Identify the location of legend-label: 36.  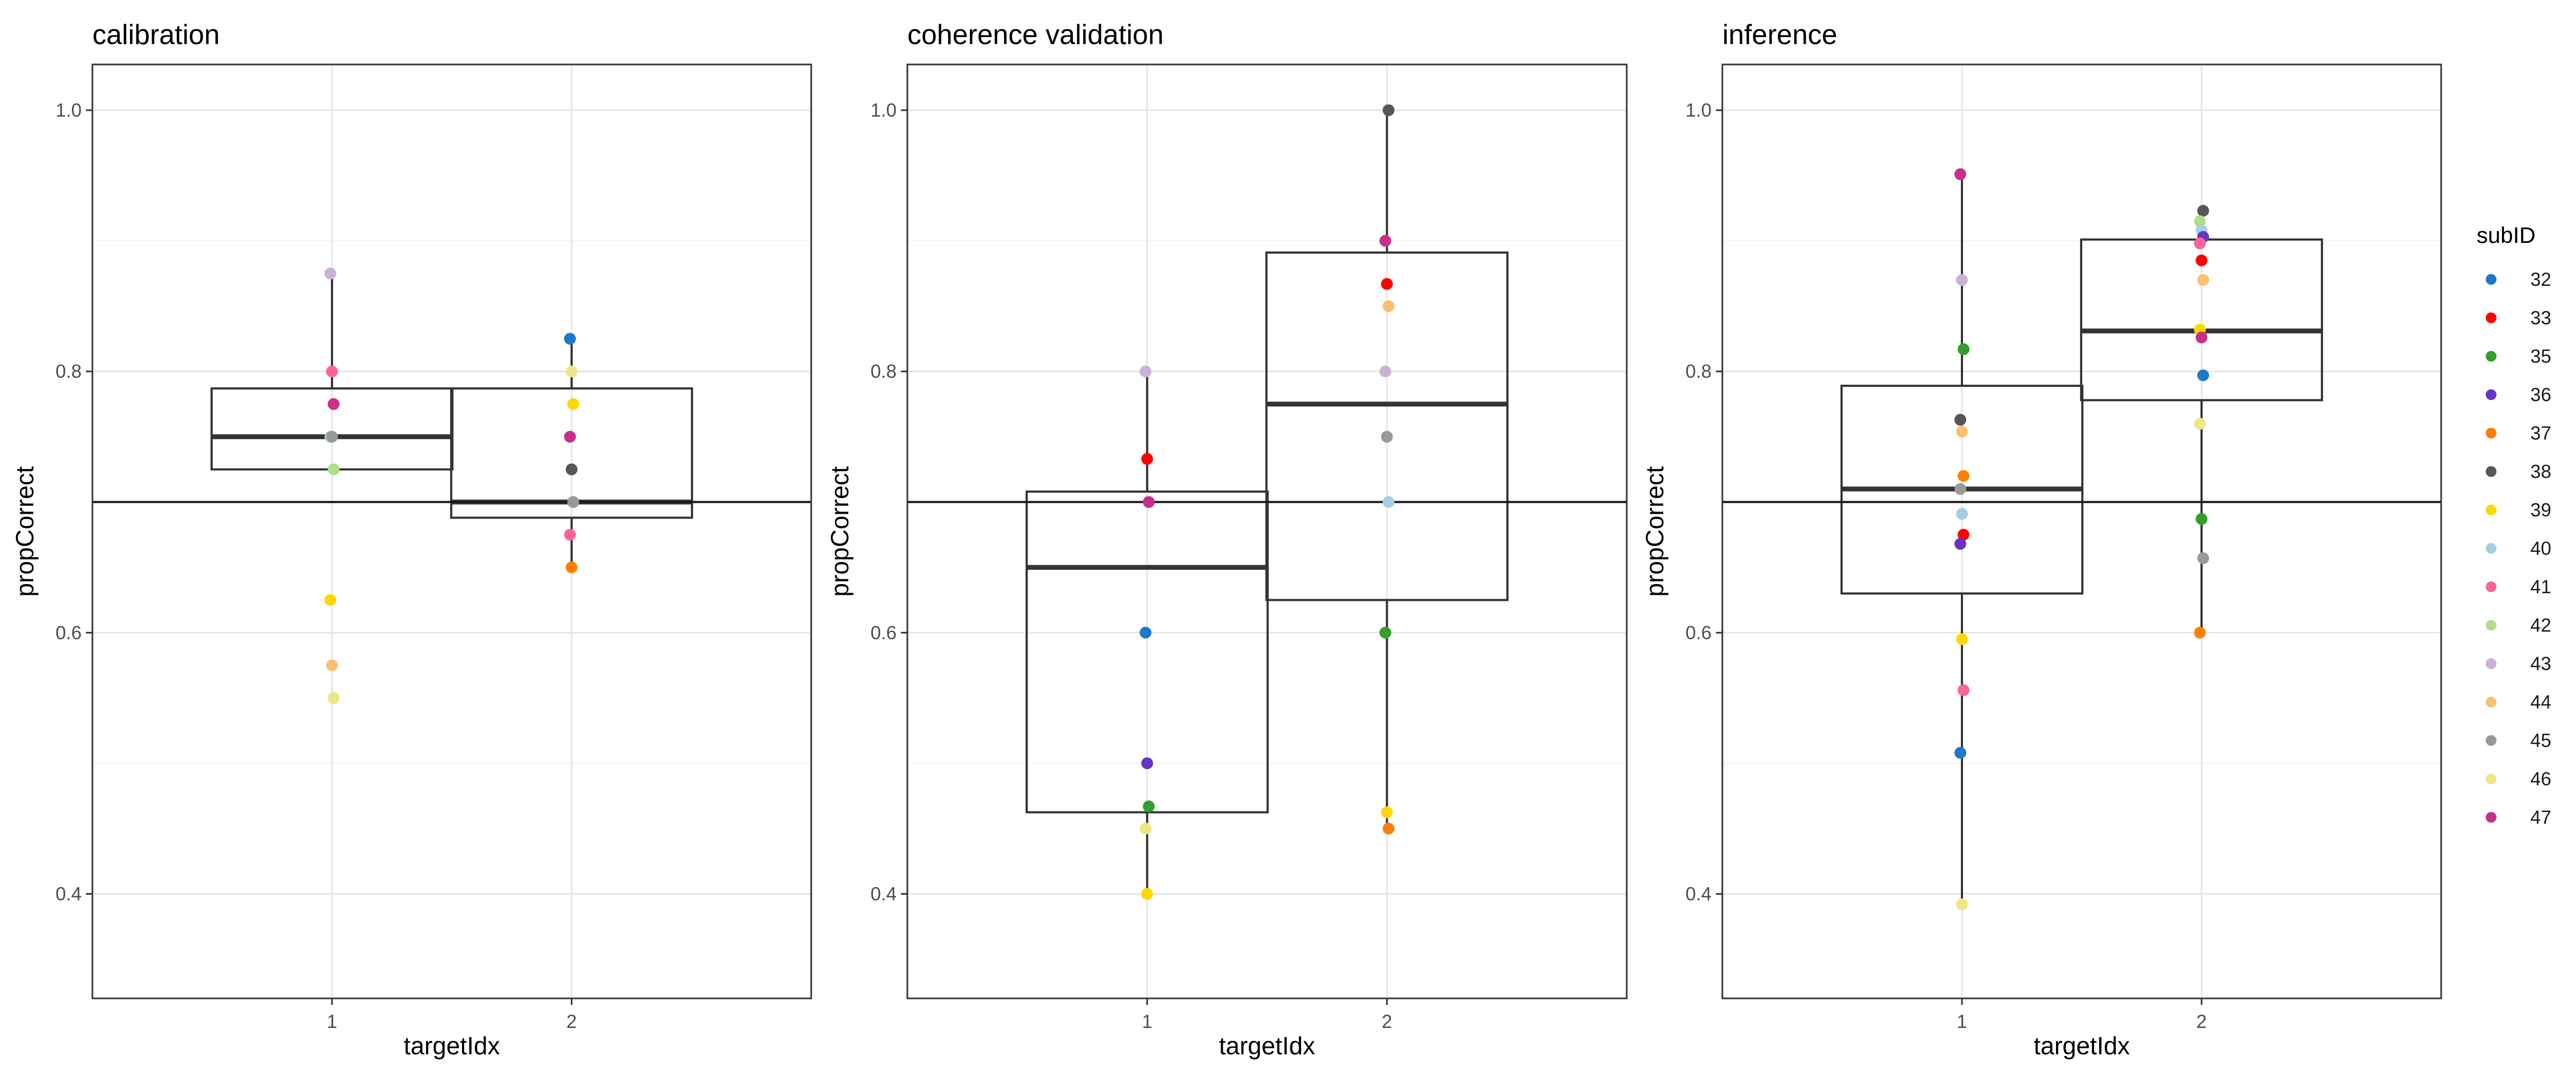
(2541, 395).